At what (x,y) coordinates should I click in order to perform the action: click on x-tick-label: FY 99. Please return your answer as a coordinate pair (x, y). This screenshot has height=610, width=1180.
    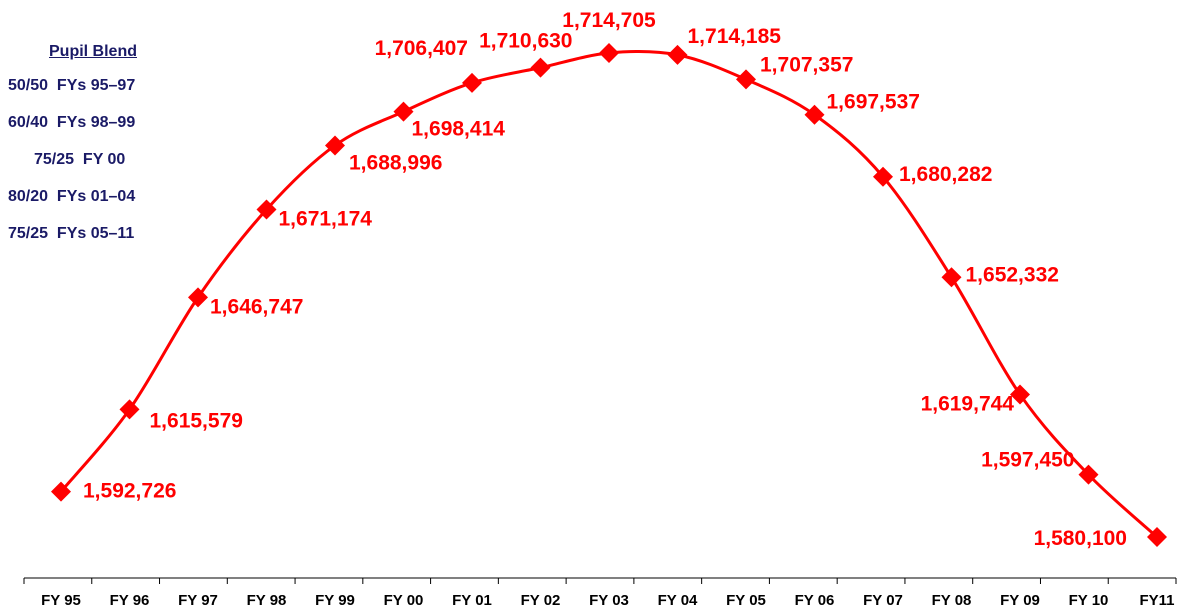
    Looking at the image, I should click on (335, 600).